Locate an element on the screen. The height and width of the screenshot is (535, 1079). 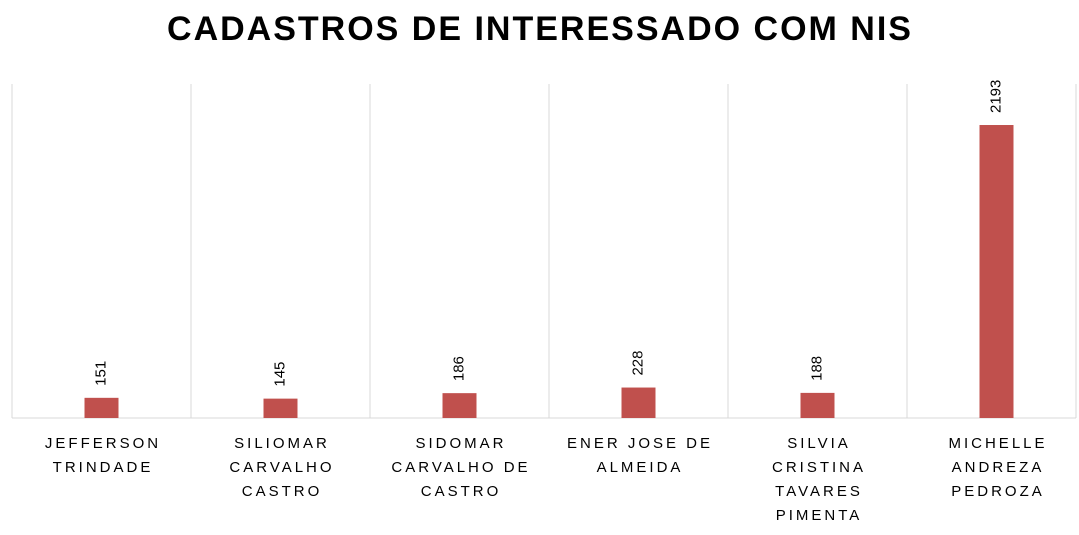
data-label: 151 is located at coordinates (100, 373).